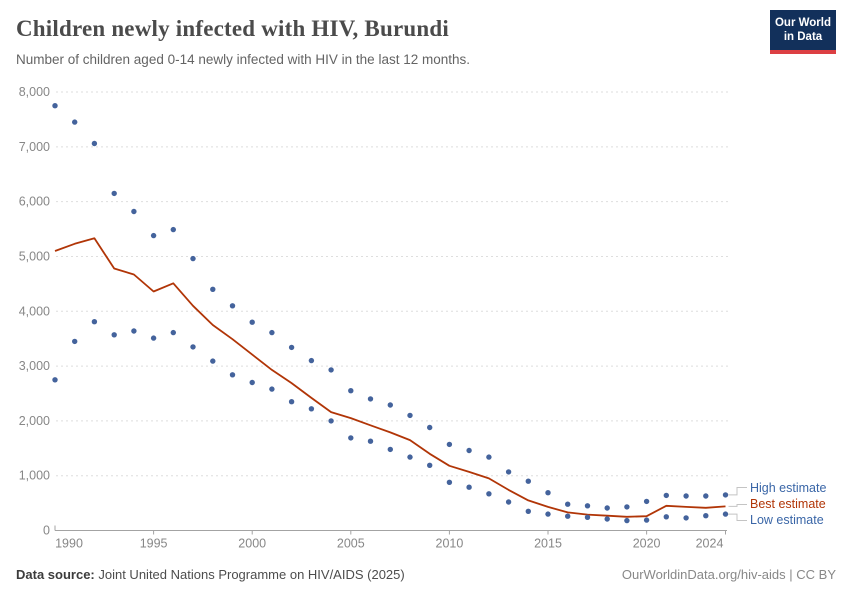  Describe the element at coordinates (34, 147) in the screenshot. I see `svg-text: 7,000` at that location.